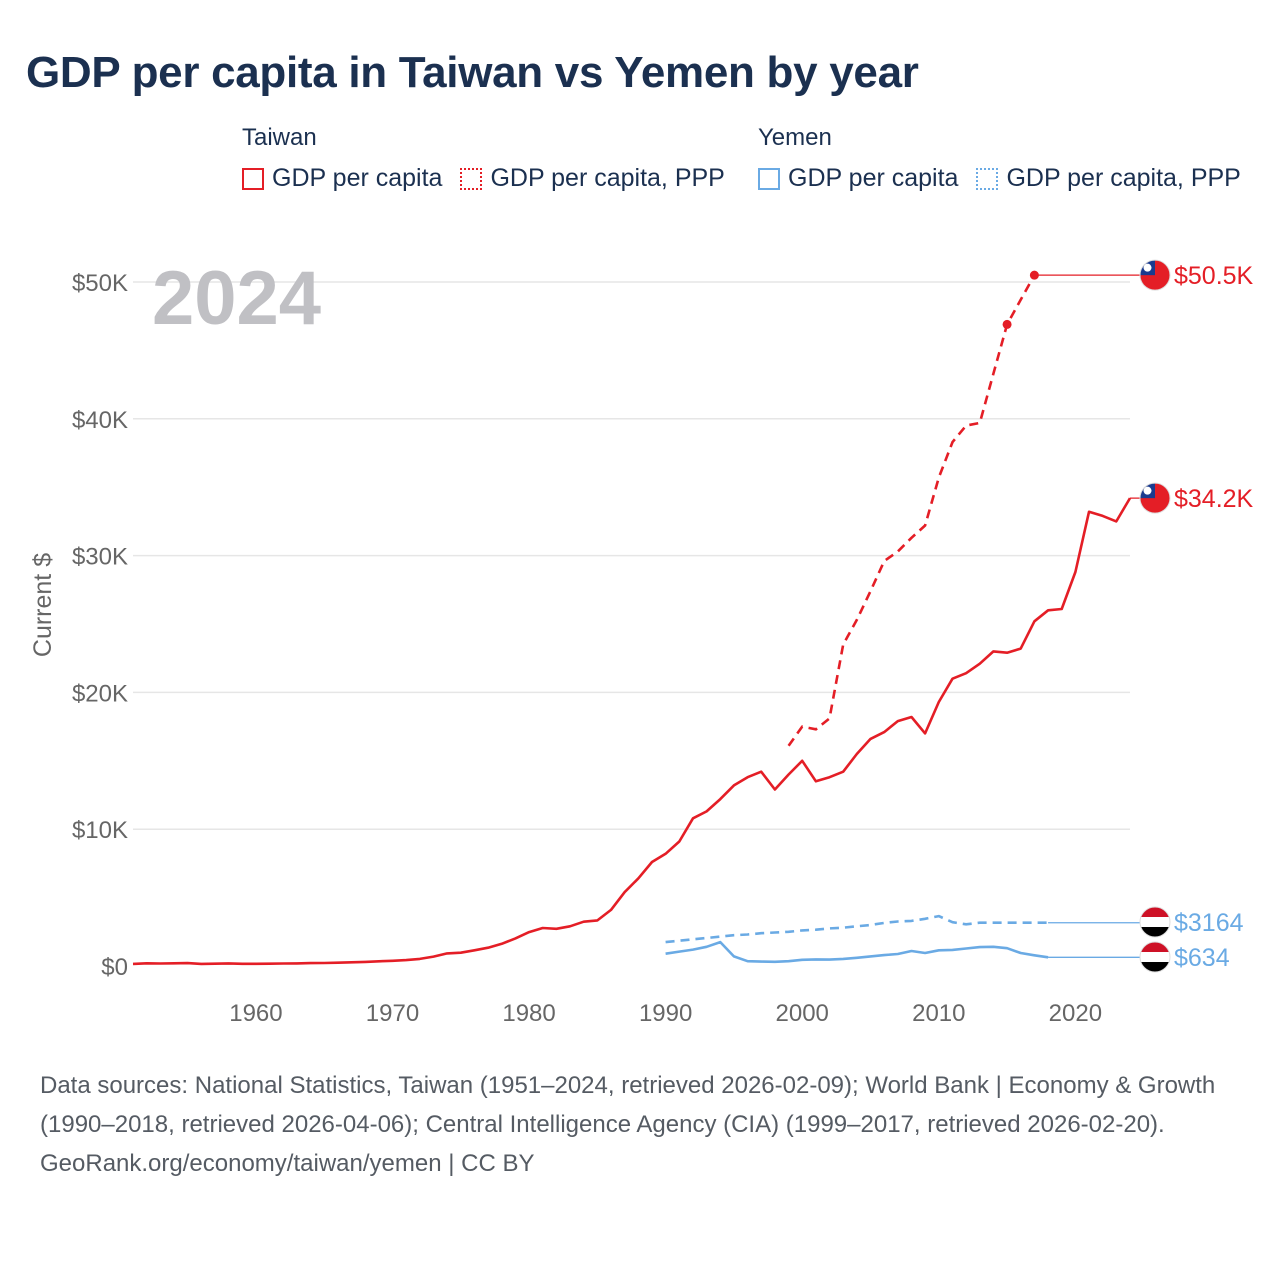  What do you see at coordinates (1214, 499) in the screenshot?
I see `end-value-label: $34.2K` at bounding box center [1214, 499].